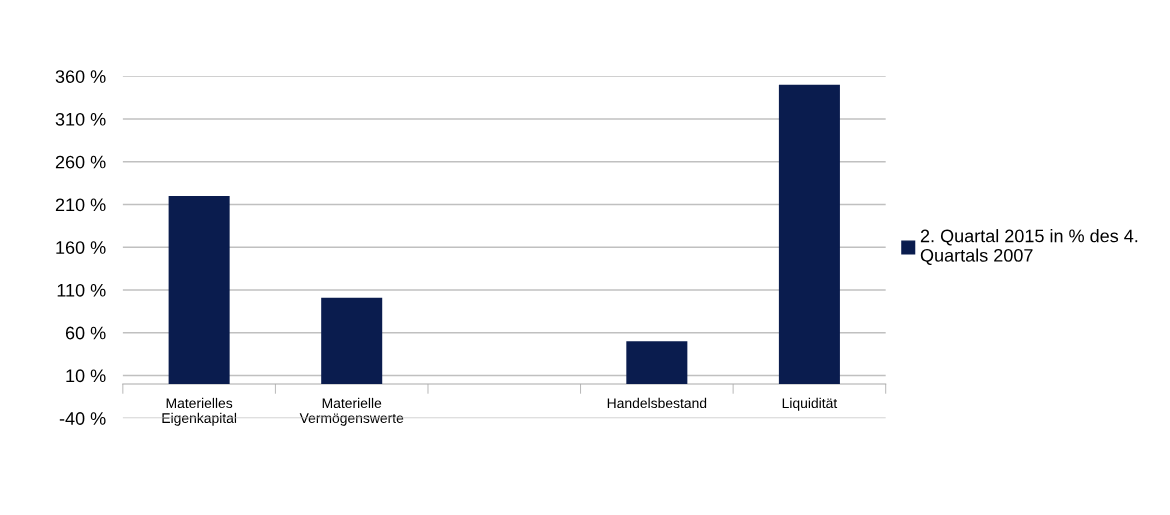  Describe the element at coordinates (82, 418) in the screenshot. I see `y-tick-label: -40 %` at that location.